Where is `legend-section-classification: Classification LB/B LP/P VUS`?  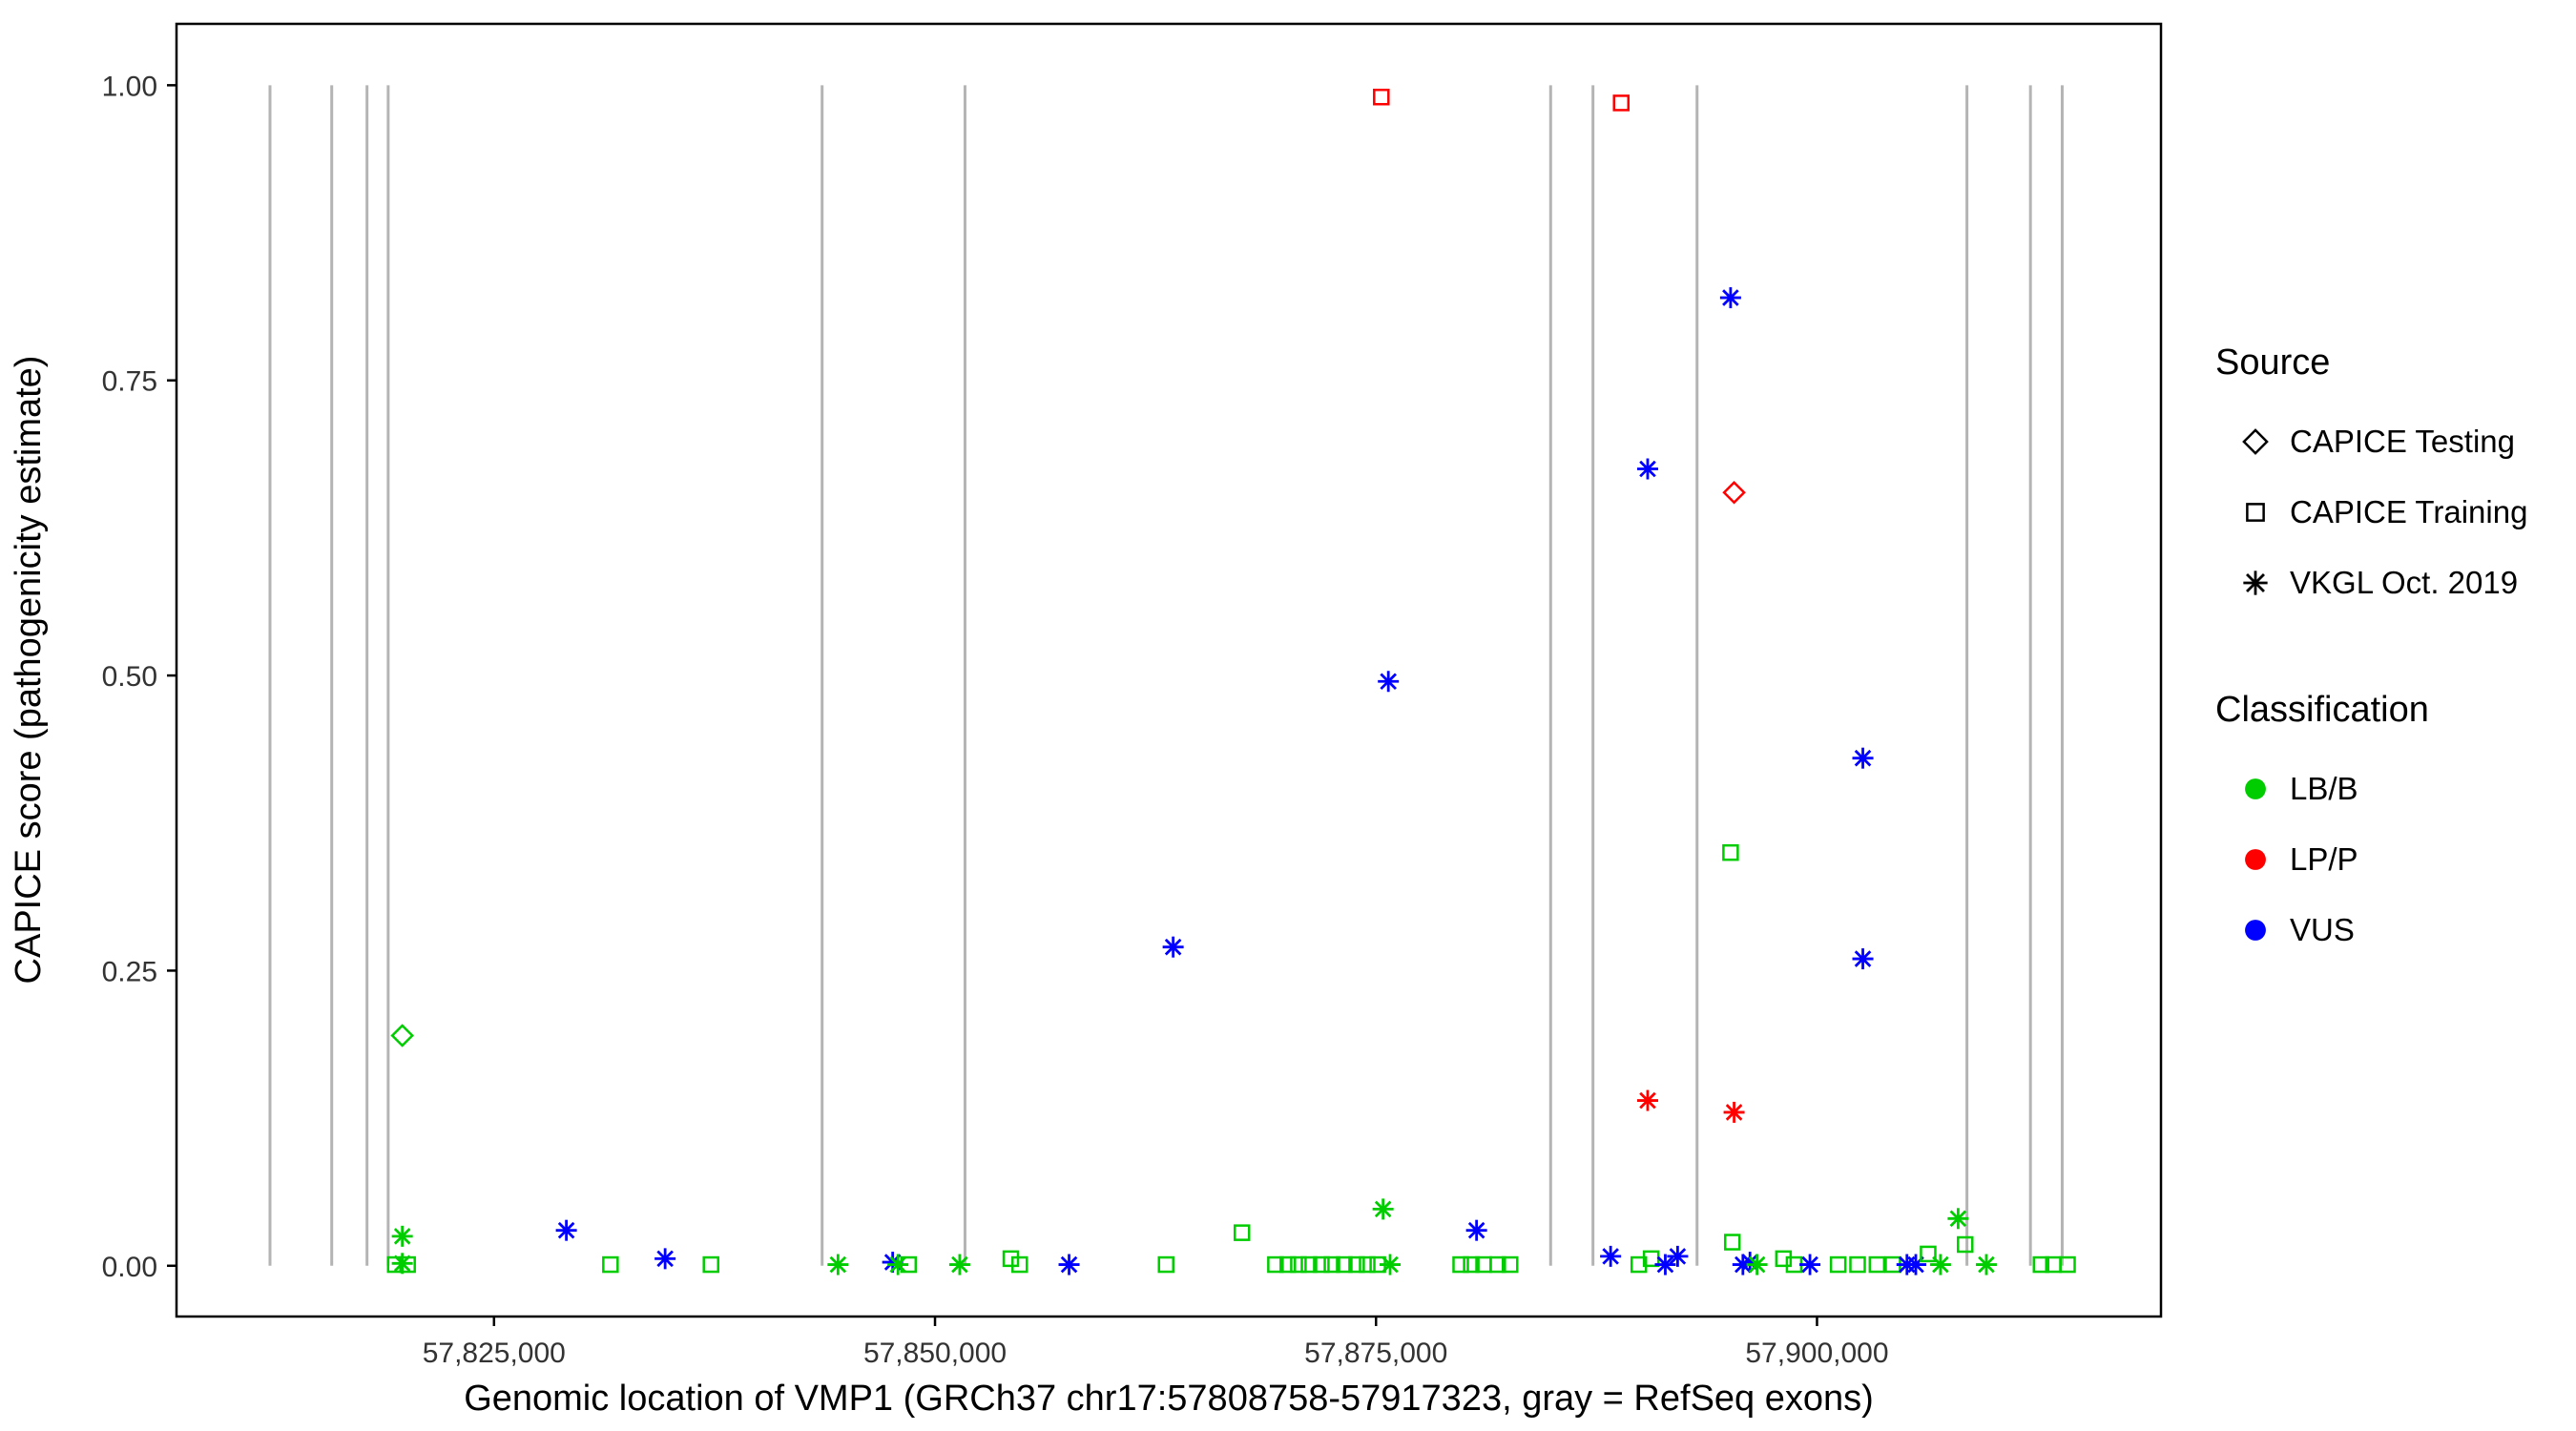 legend-section-classification: Classification LB/B LP/P VUS is located at coordinates (2371, 827).